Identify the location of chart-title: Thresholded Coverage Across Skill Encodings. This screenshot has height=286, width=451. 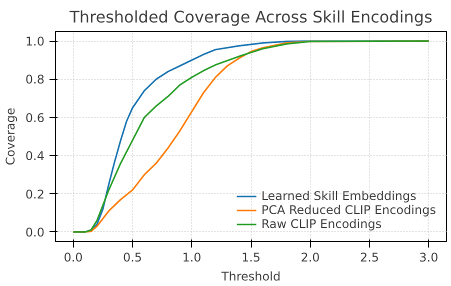
(250, 17).